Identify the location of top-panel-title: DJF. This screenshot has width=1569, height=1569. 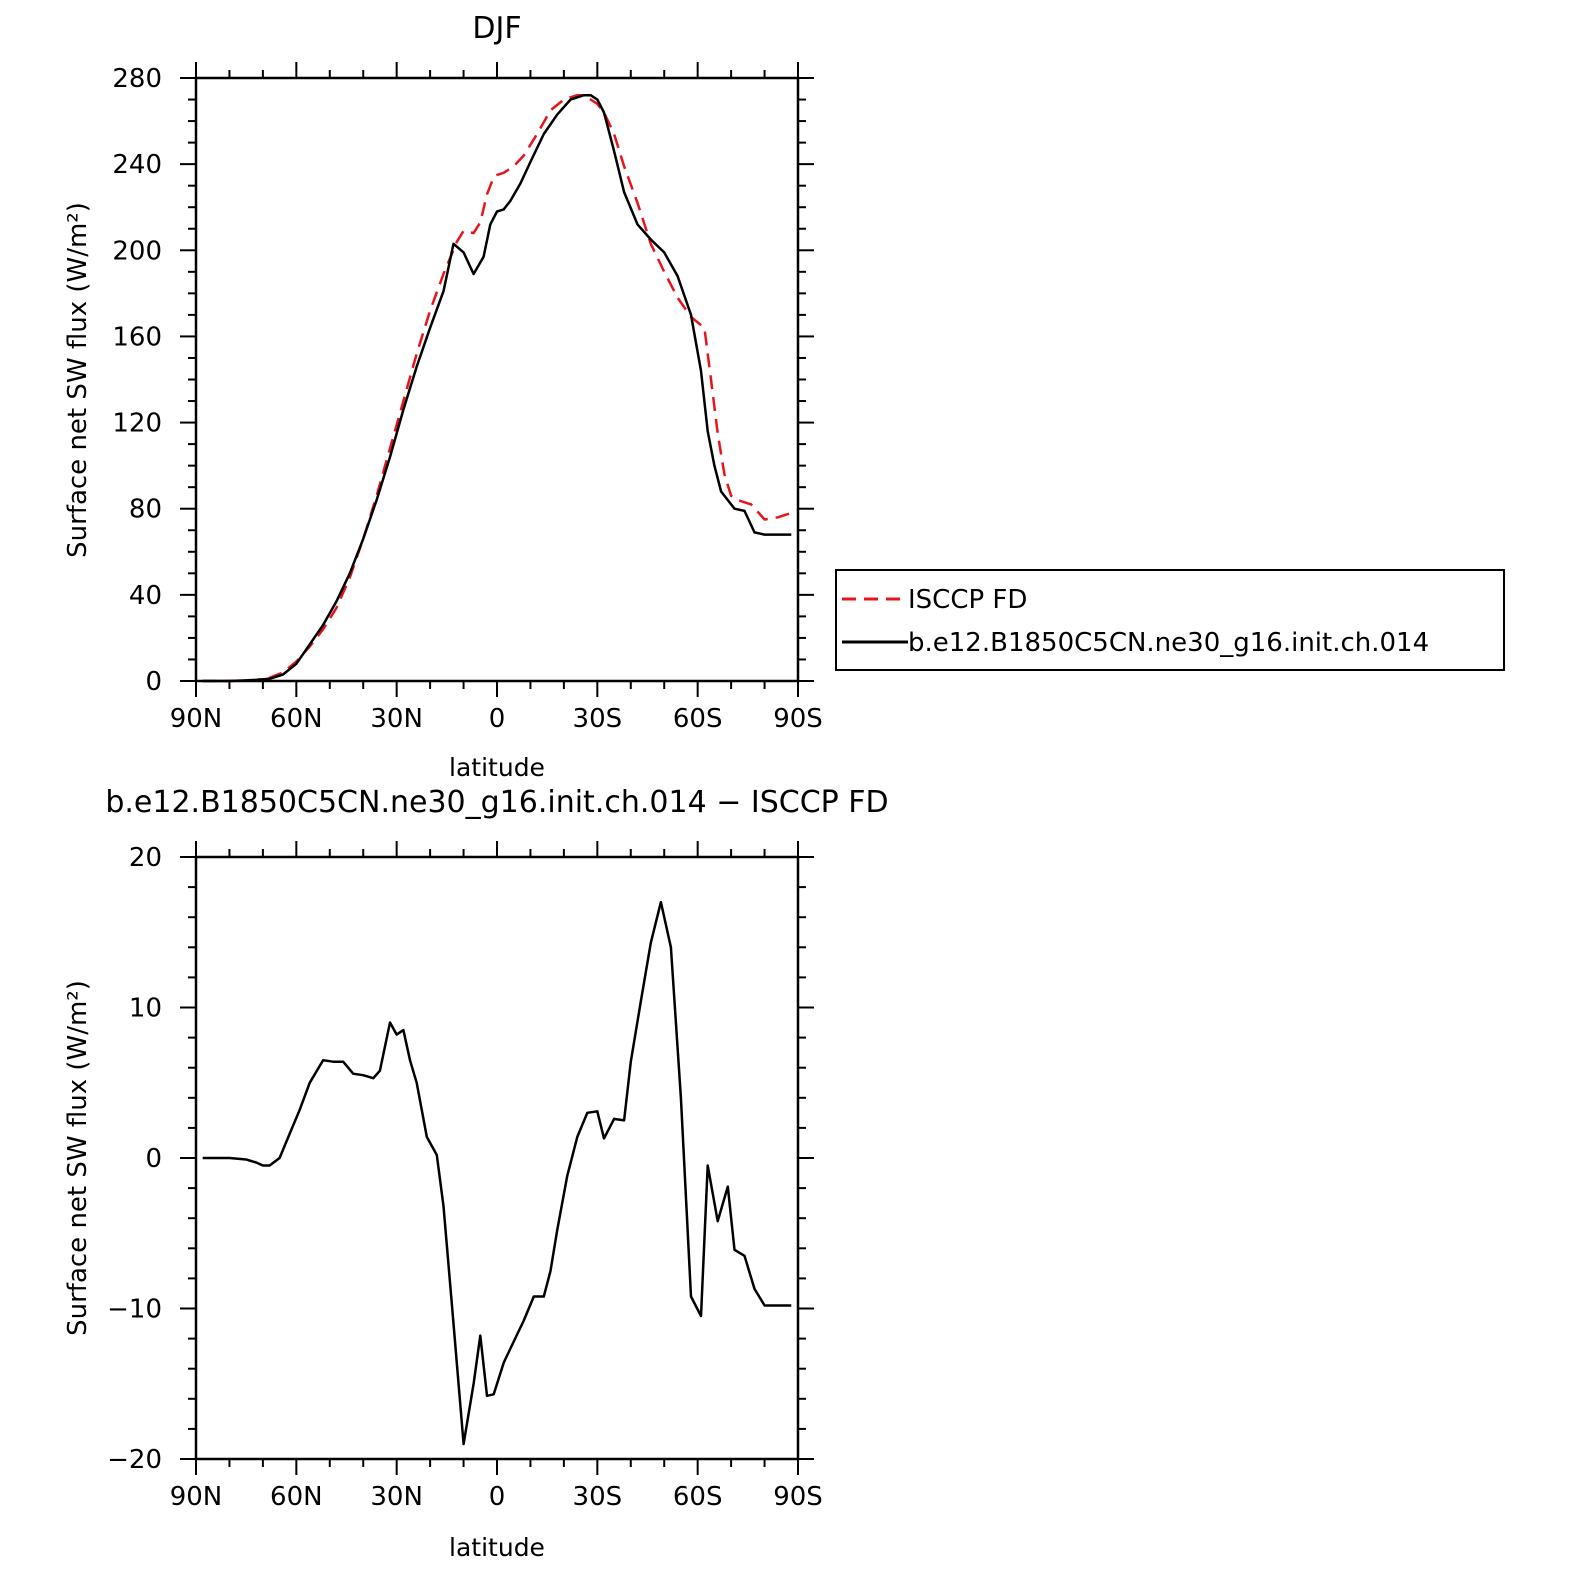
(496, 28).